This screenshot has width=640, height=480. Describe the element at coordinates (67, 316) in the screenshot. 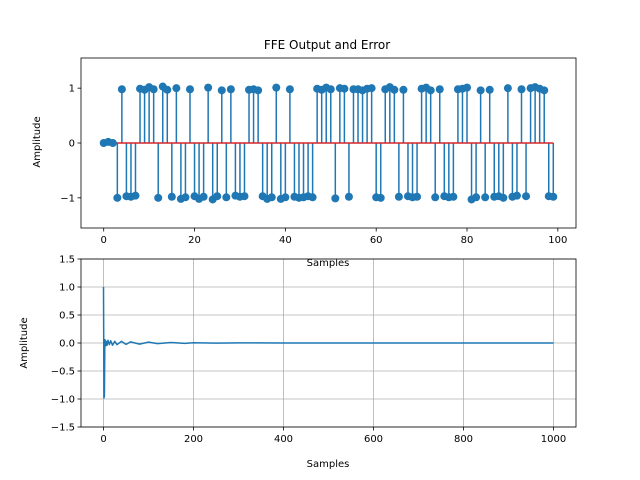

I see `y-tick-label: 0.5` at that location.